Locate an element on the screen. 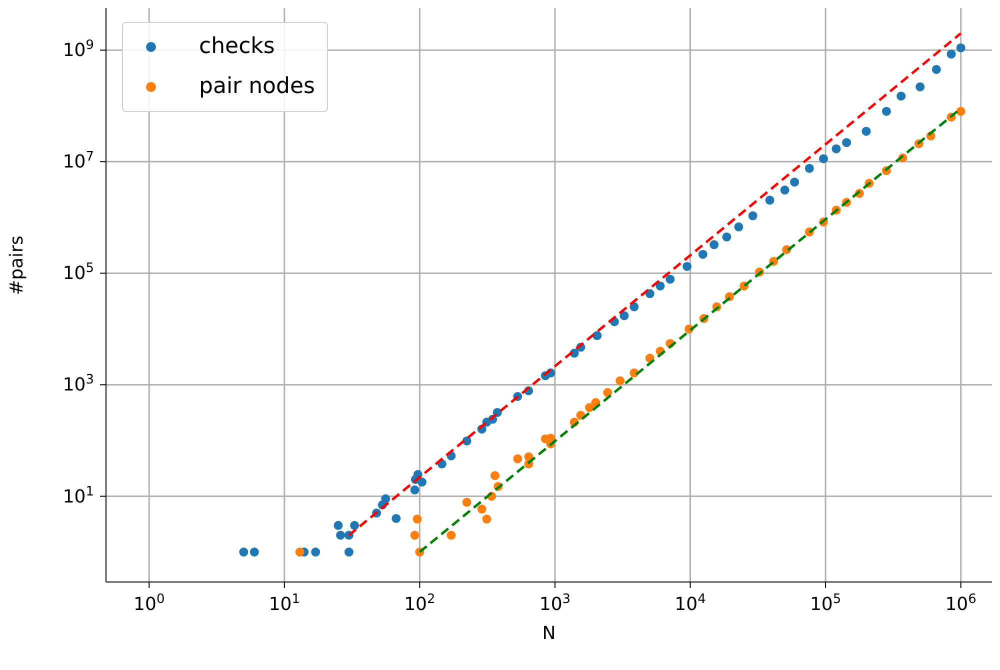 This screenshot has height=670, width=1000. y-tick-label: 10$^{1}$ is located at coordinates (78, 496).